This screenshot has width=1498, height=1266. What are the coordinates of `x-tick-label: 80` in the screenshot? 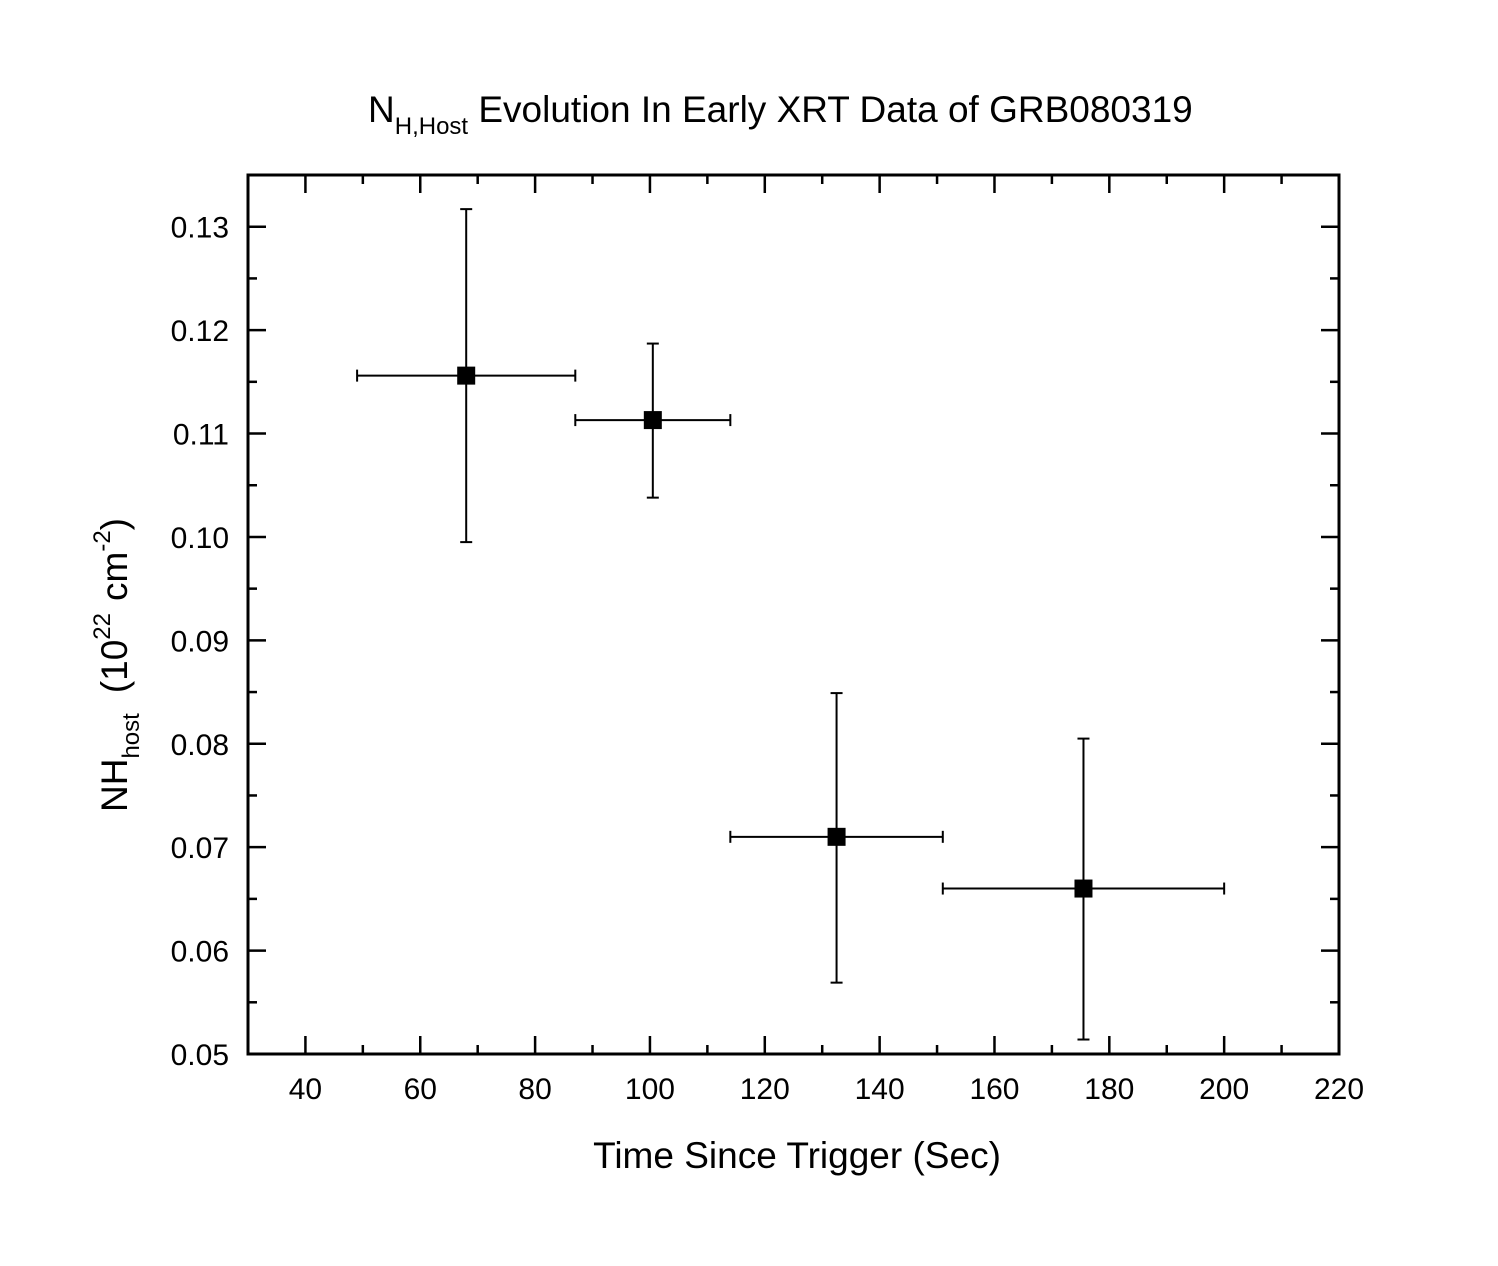 It's located at (534, 1089).